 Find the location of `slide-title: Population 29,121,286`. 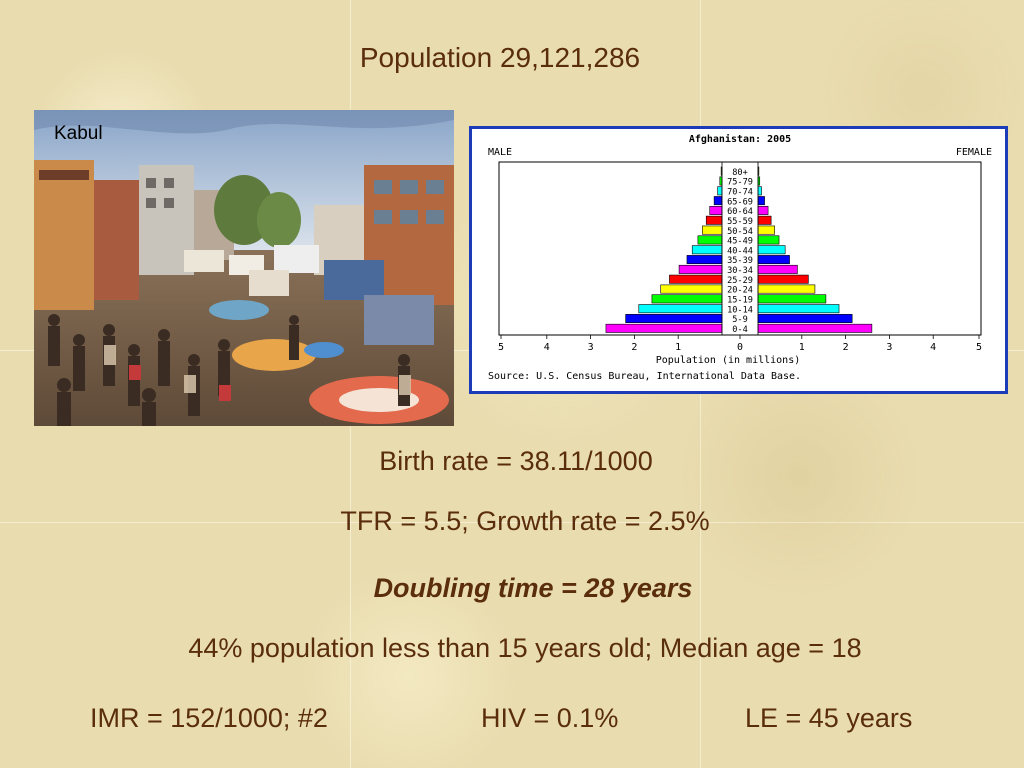

slide-title: Population 29,121,286 is located at coordinates (500, 57).